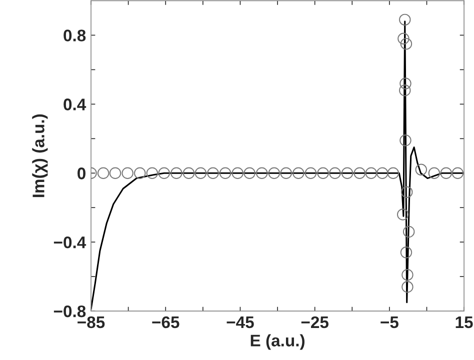 This screenshot has height=360, width=474. What do you see at coordinates (75, 104) in the screenshot?
I see `y-tick-label: 0.4` at bounding box center [75, 104].